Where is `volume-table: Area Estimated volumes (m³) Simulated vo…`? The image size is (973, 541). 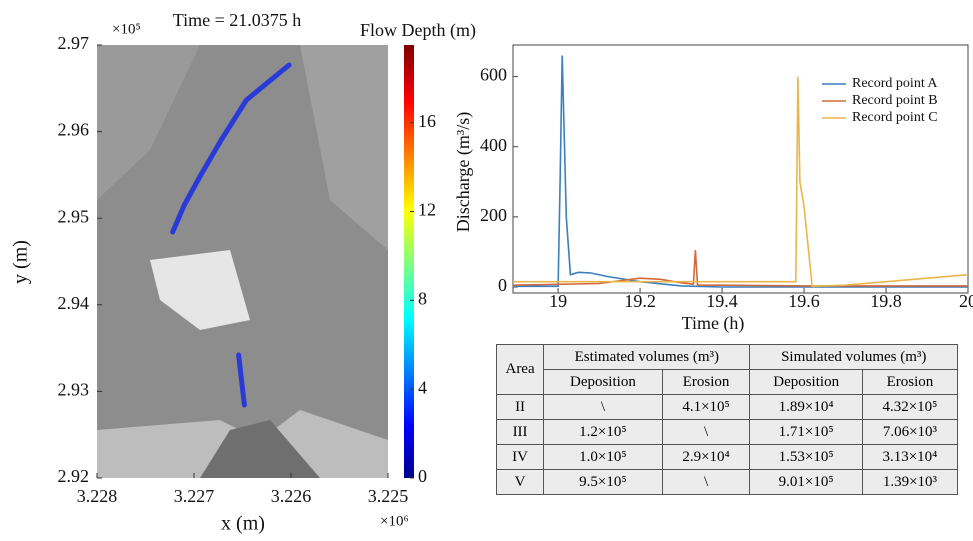
volume-table: Area Estimated volumes (m³) Simulated vo… is located at coordinates (727, 419).